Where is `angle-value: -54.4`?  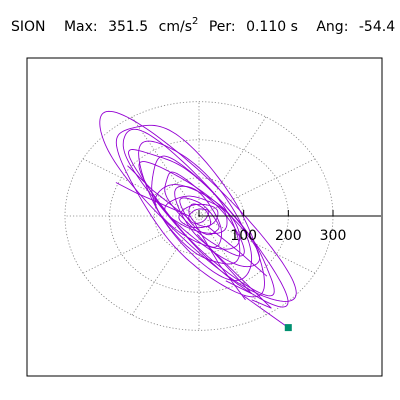
angle-value: -54.4 is located at coordinates (377, 26).